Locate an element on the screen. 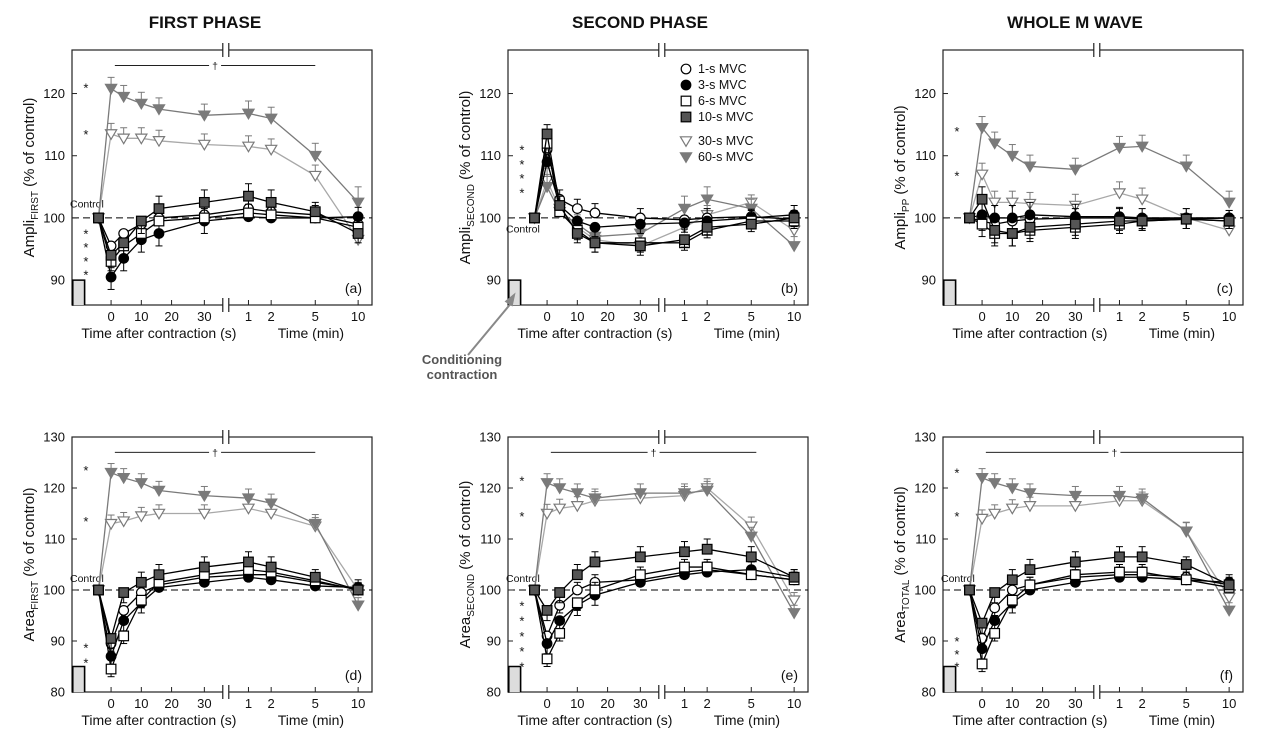 Image resolution: width=1282 pixels, height=733 pixels. conditioning-arrow-head is located at coordinates (510, 299).